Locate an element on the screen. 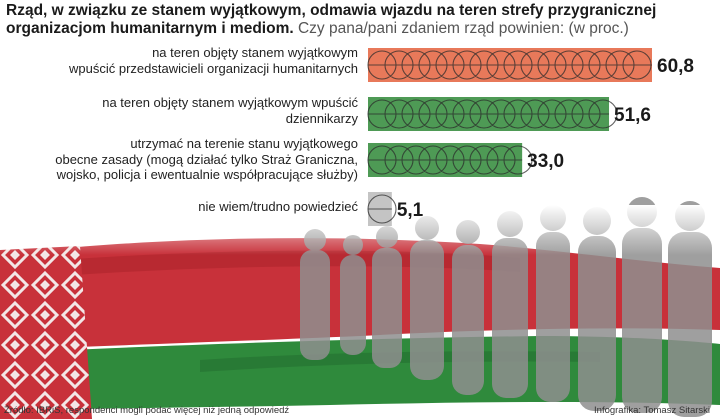  value-label-4: 5,1 is located at coordinates (410, 210).